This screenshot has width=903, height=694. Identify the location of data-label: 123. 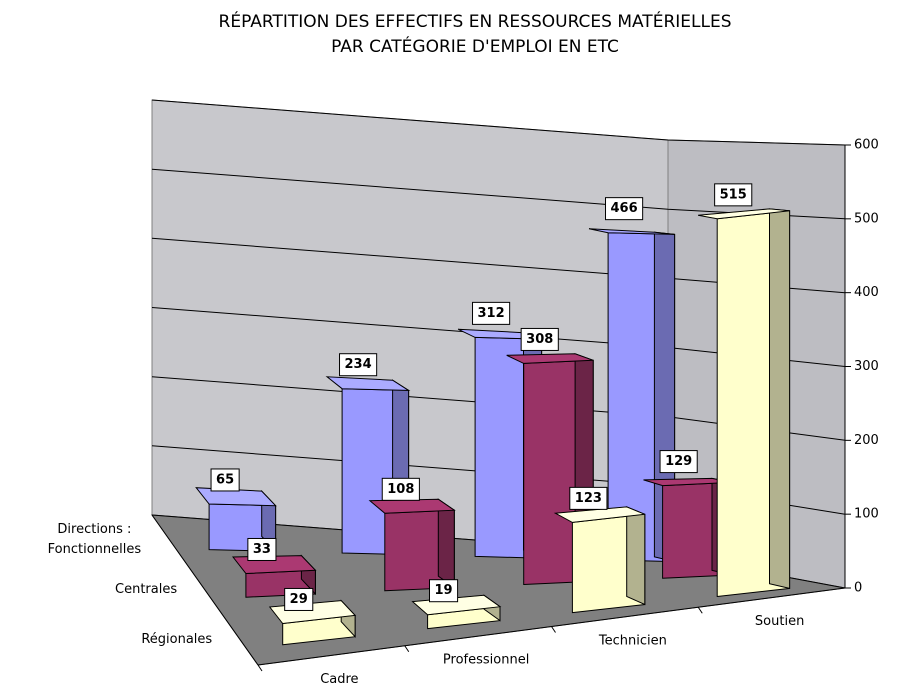
(588, 498).